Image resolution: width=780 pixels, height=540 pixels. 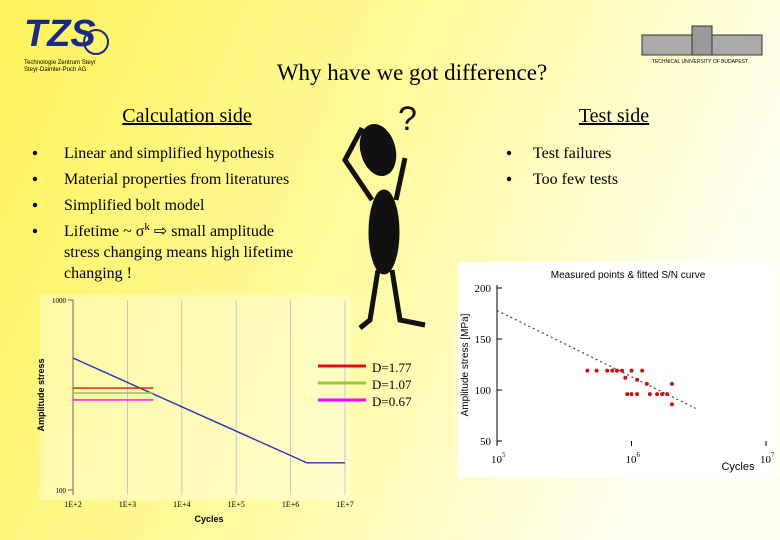 I want to click on fit-line, so click(x=596, y=359).